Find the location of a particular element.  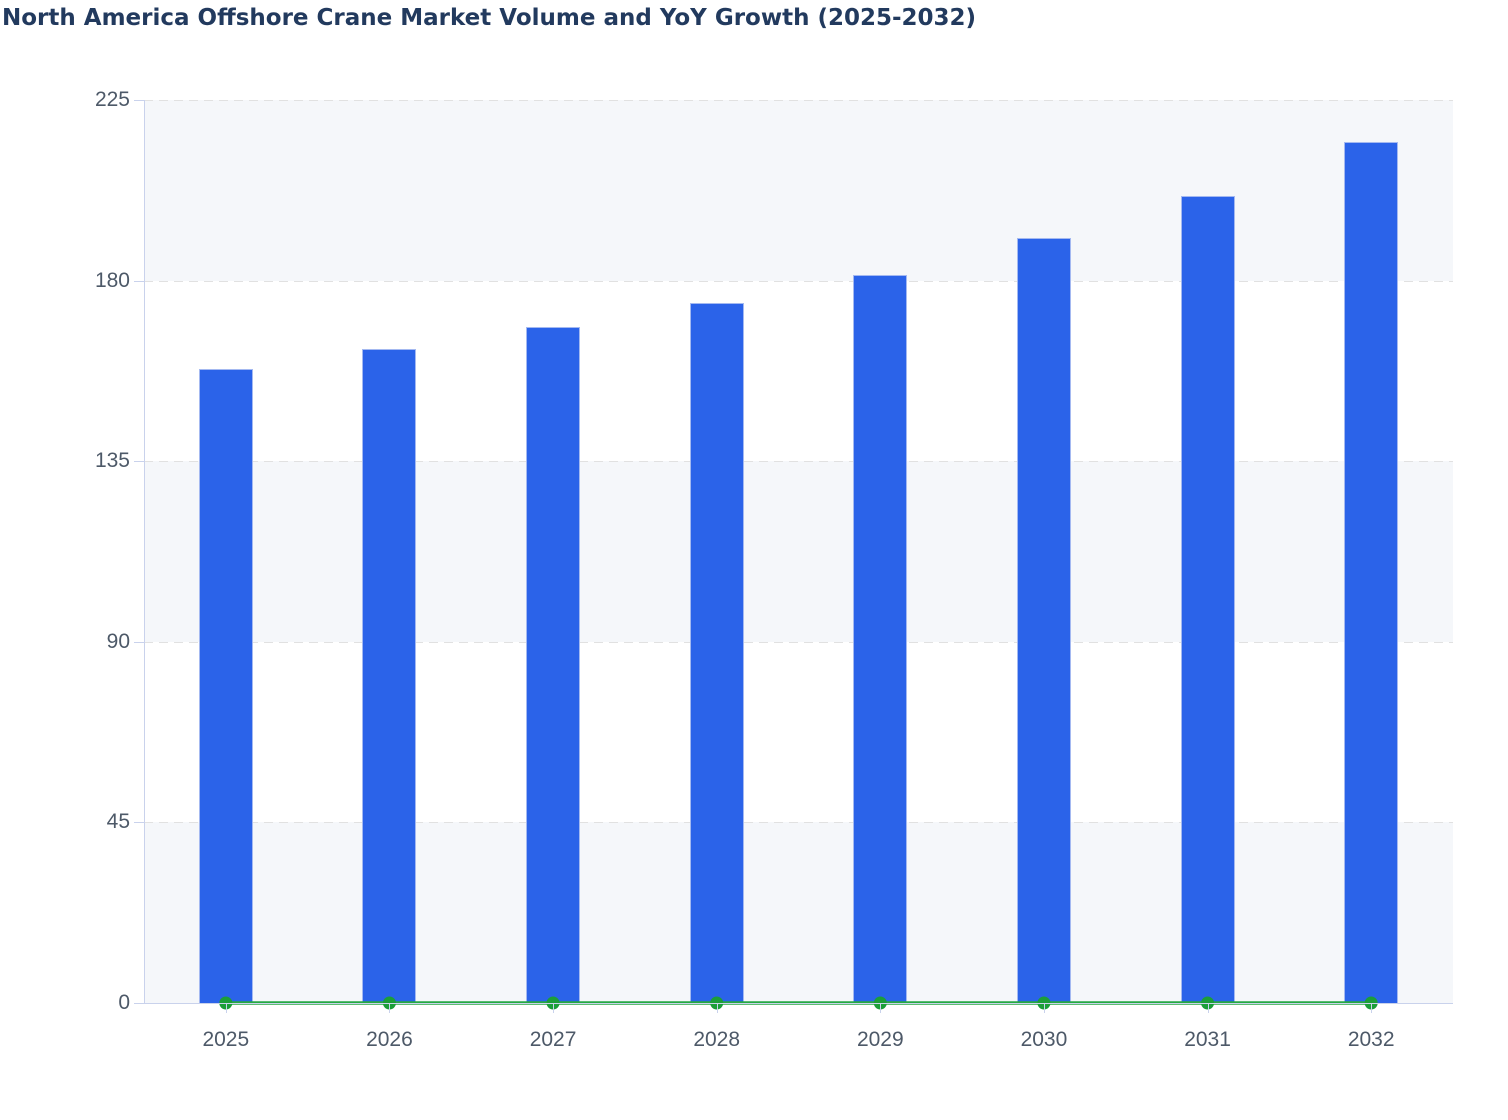

bar-2031 is located at coordinates (1207, 599).